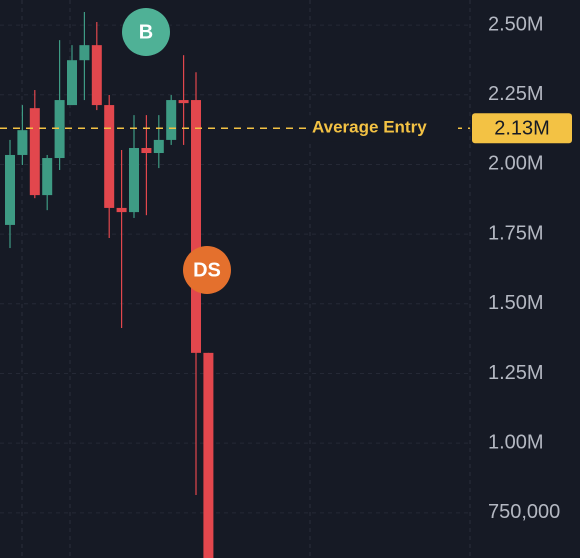 The width and height of the screenshot is (580, 558). I want to click on label-bg, so click(382, 128).